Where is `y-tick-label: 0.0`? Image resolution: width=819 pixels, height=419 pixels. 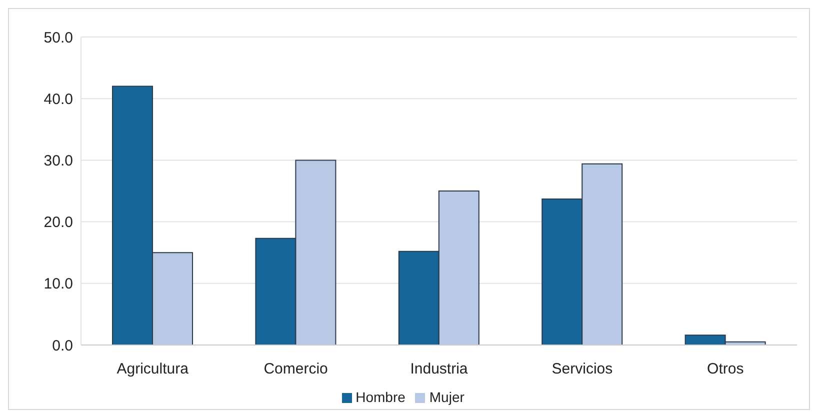
y-tick-label: 0.0 is located at coordinates (62, 345).